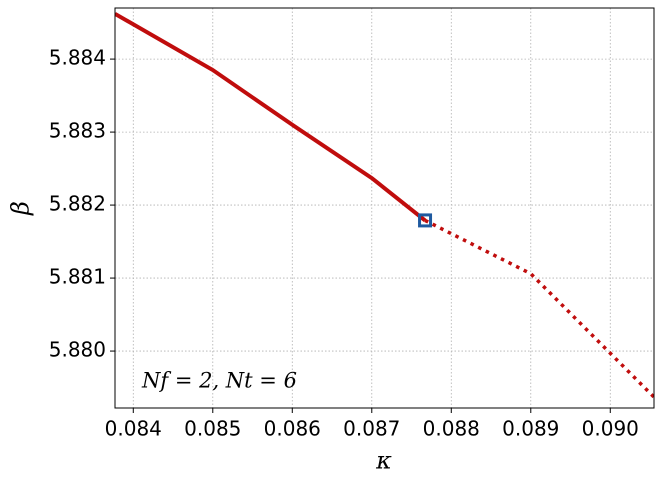  I want to click on x-tick-label: 0.084, so click(133, 429).